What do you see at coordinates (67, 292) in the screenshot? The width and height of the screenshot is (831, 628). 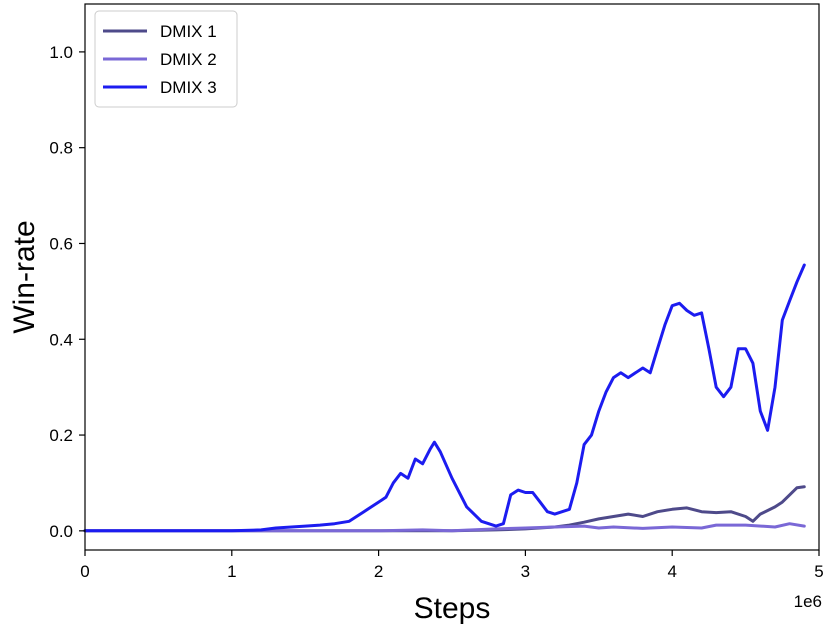 I see `y-axis: 0.0 0.2 0.4 0.6 0.8 1.0` at bounding box center [67, 292].